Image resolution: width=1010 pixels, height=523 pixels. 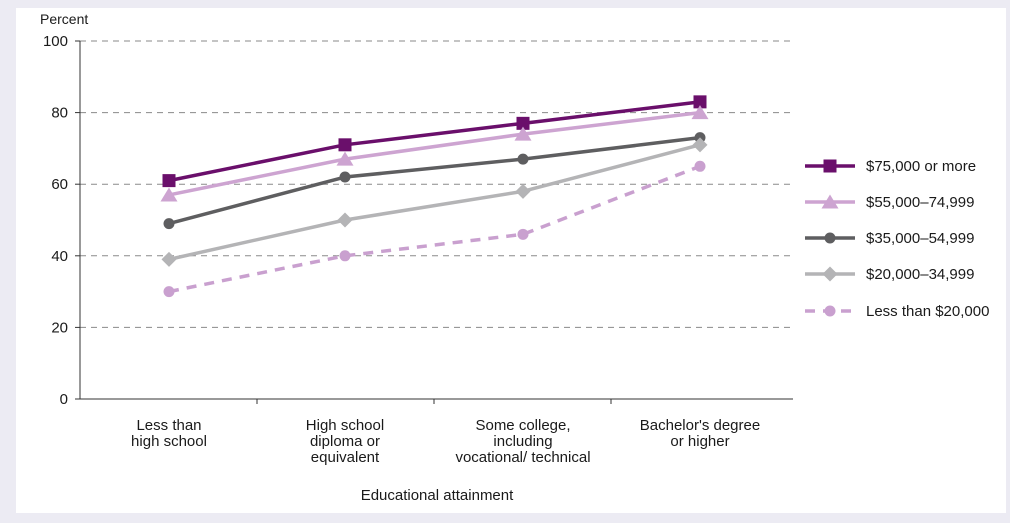 I want to click on legend-label: $75,000 or more, so click(x=921, y=166).